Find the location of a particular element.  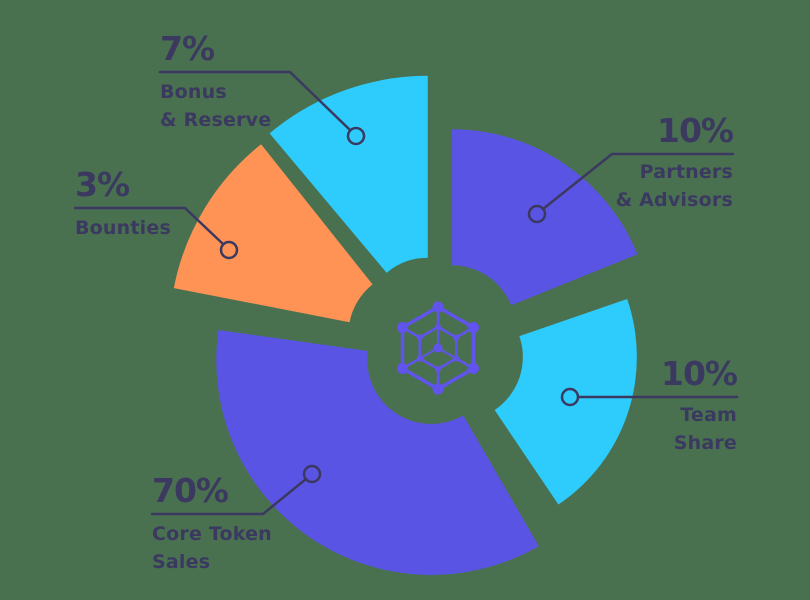

leader-marker-bonus-reserve is located at coordinates (356, 136).